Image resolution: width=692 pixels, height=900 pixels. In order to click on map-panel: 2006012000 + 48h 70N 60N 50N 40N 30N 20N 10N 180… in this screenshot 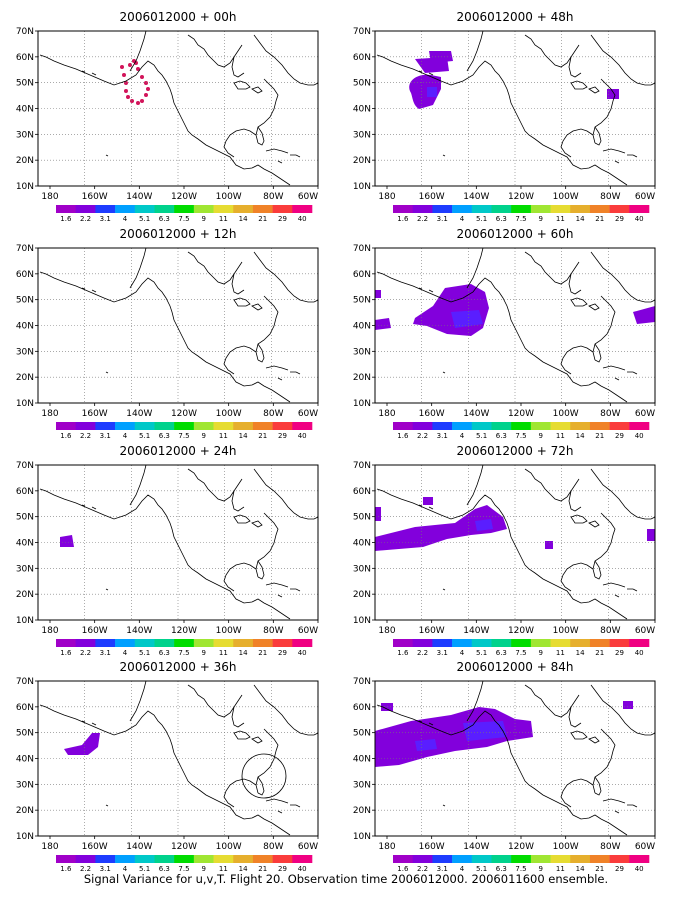, I will do `click(504, 116)`.